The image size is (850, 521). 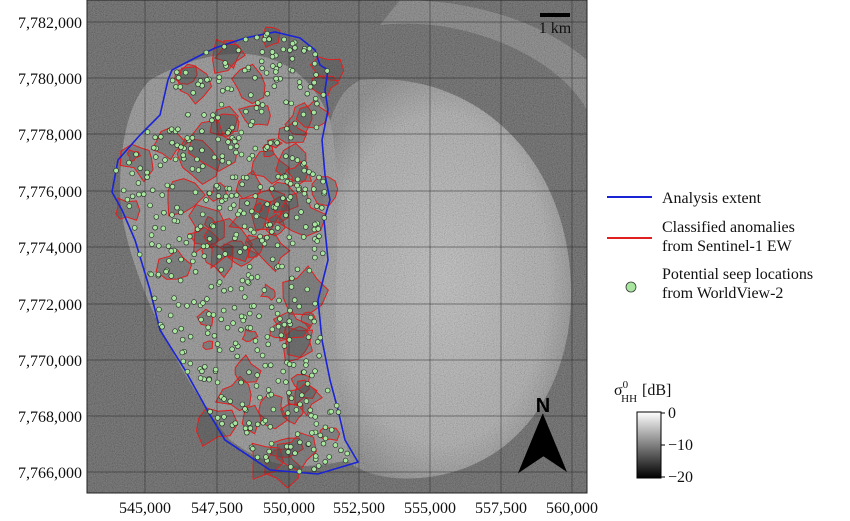 I want to click on x-tick-label: 552,500, so click(x=359, y=508).